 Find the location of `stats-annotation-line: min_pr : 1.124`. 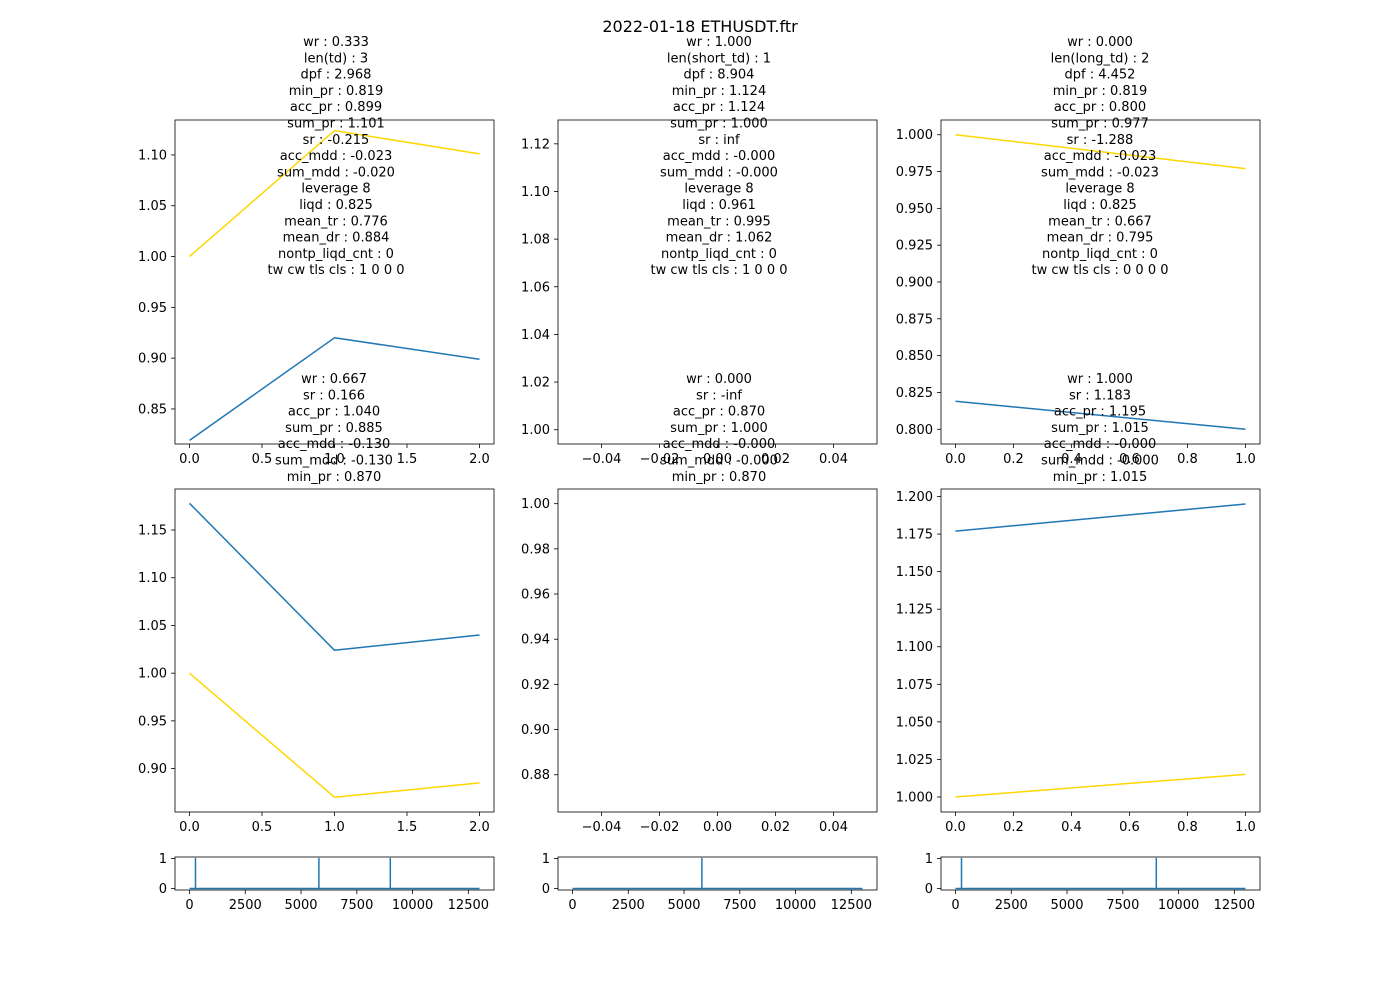

stats-annotation-line: min_pr : 1.124 is located at coordinates (719, 91).